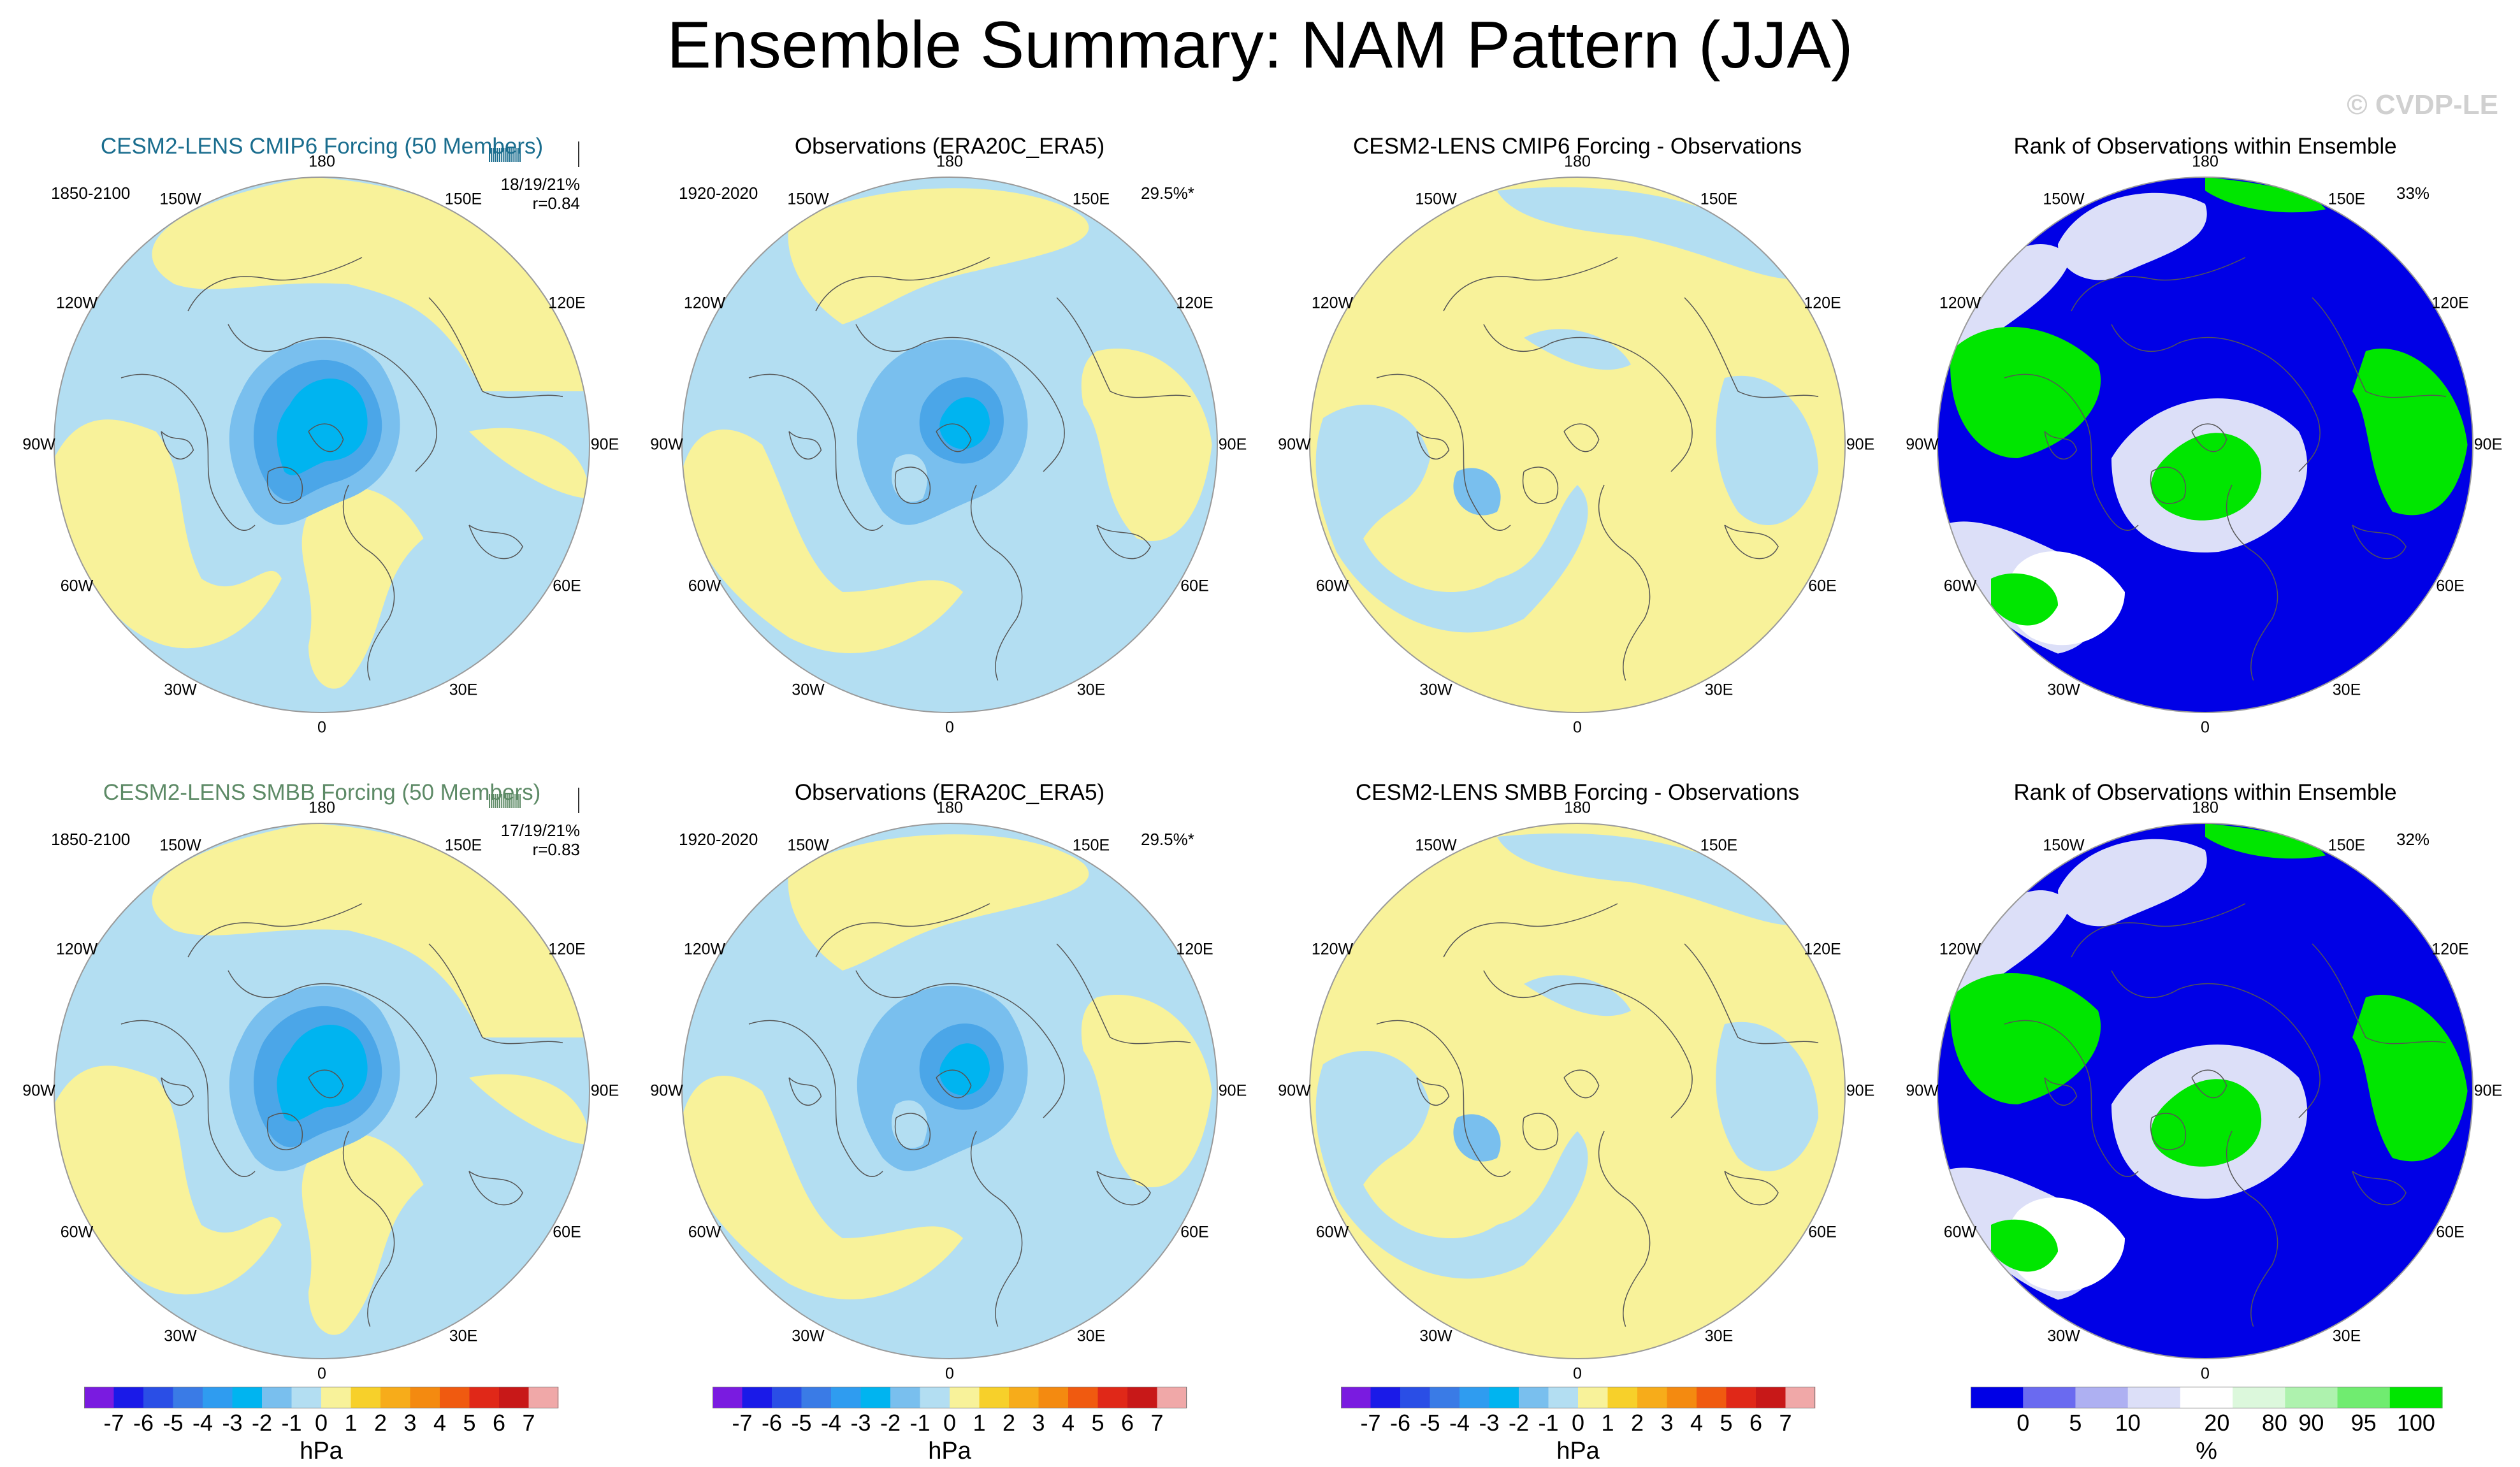 This screenshot has height=1467, width=2520. I want to click on colorbar-tick-label: -1, so click(920, 1423).